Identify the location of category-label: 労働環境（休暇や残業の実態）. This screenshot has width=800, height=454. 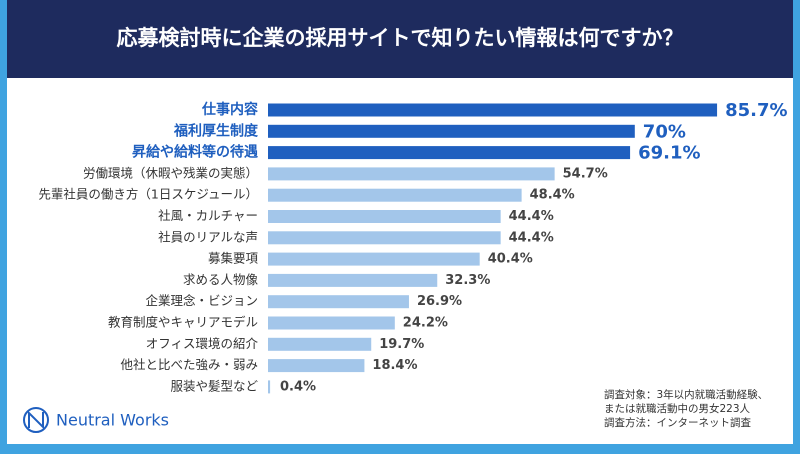
(170, 172).